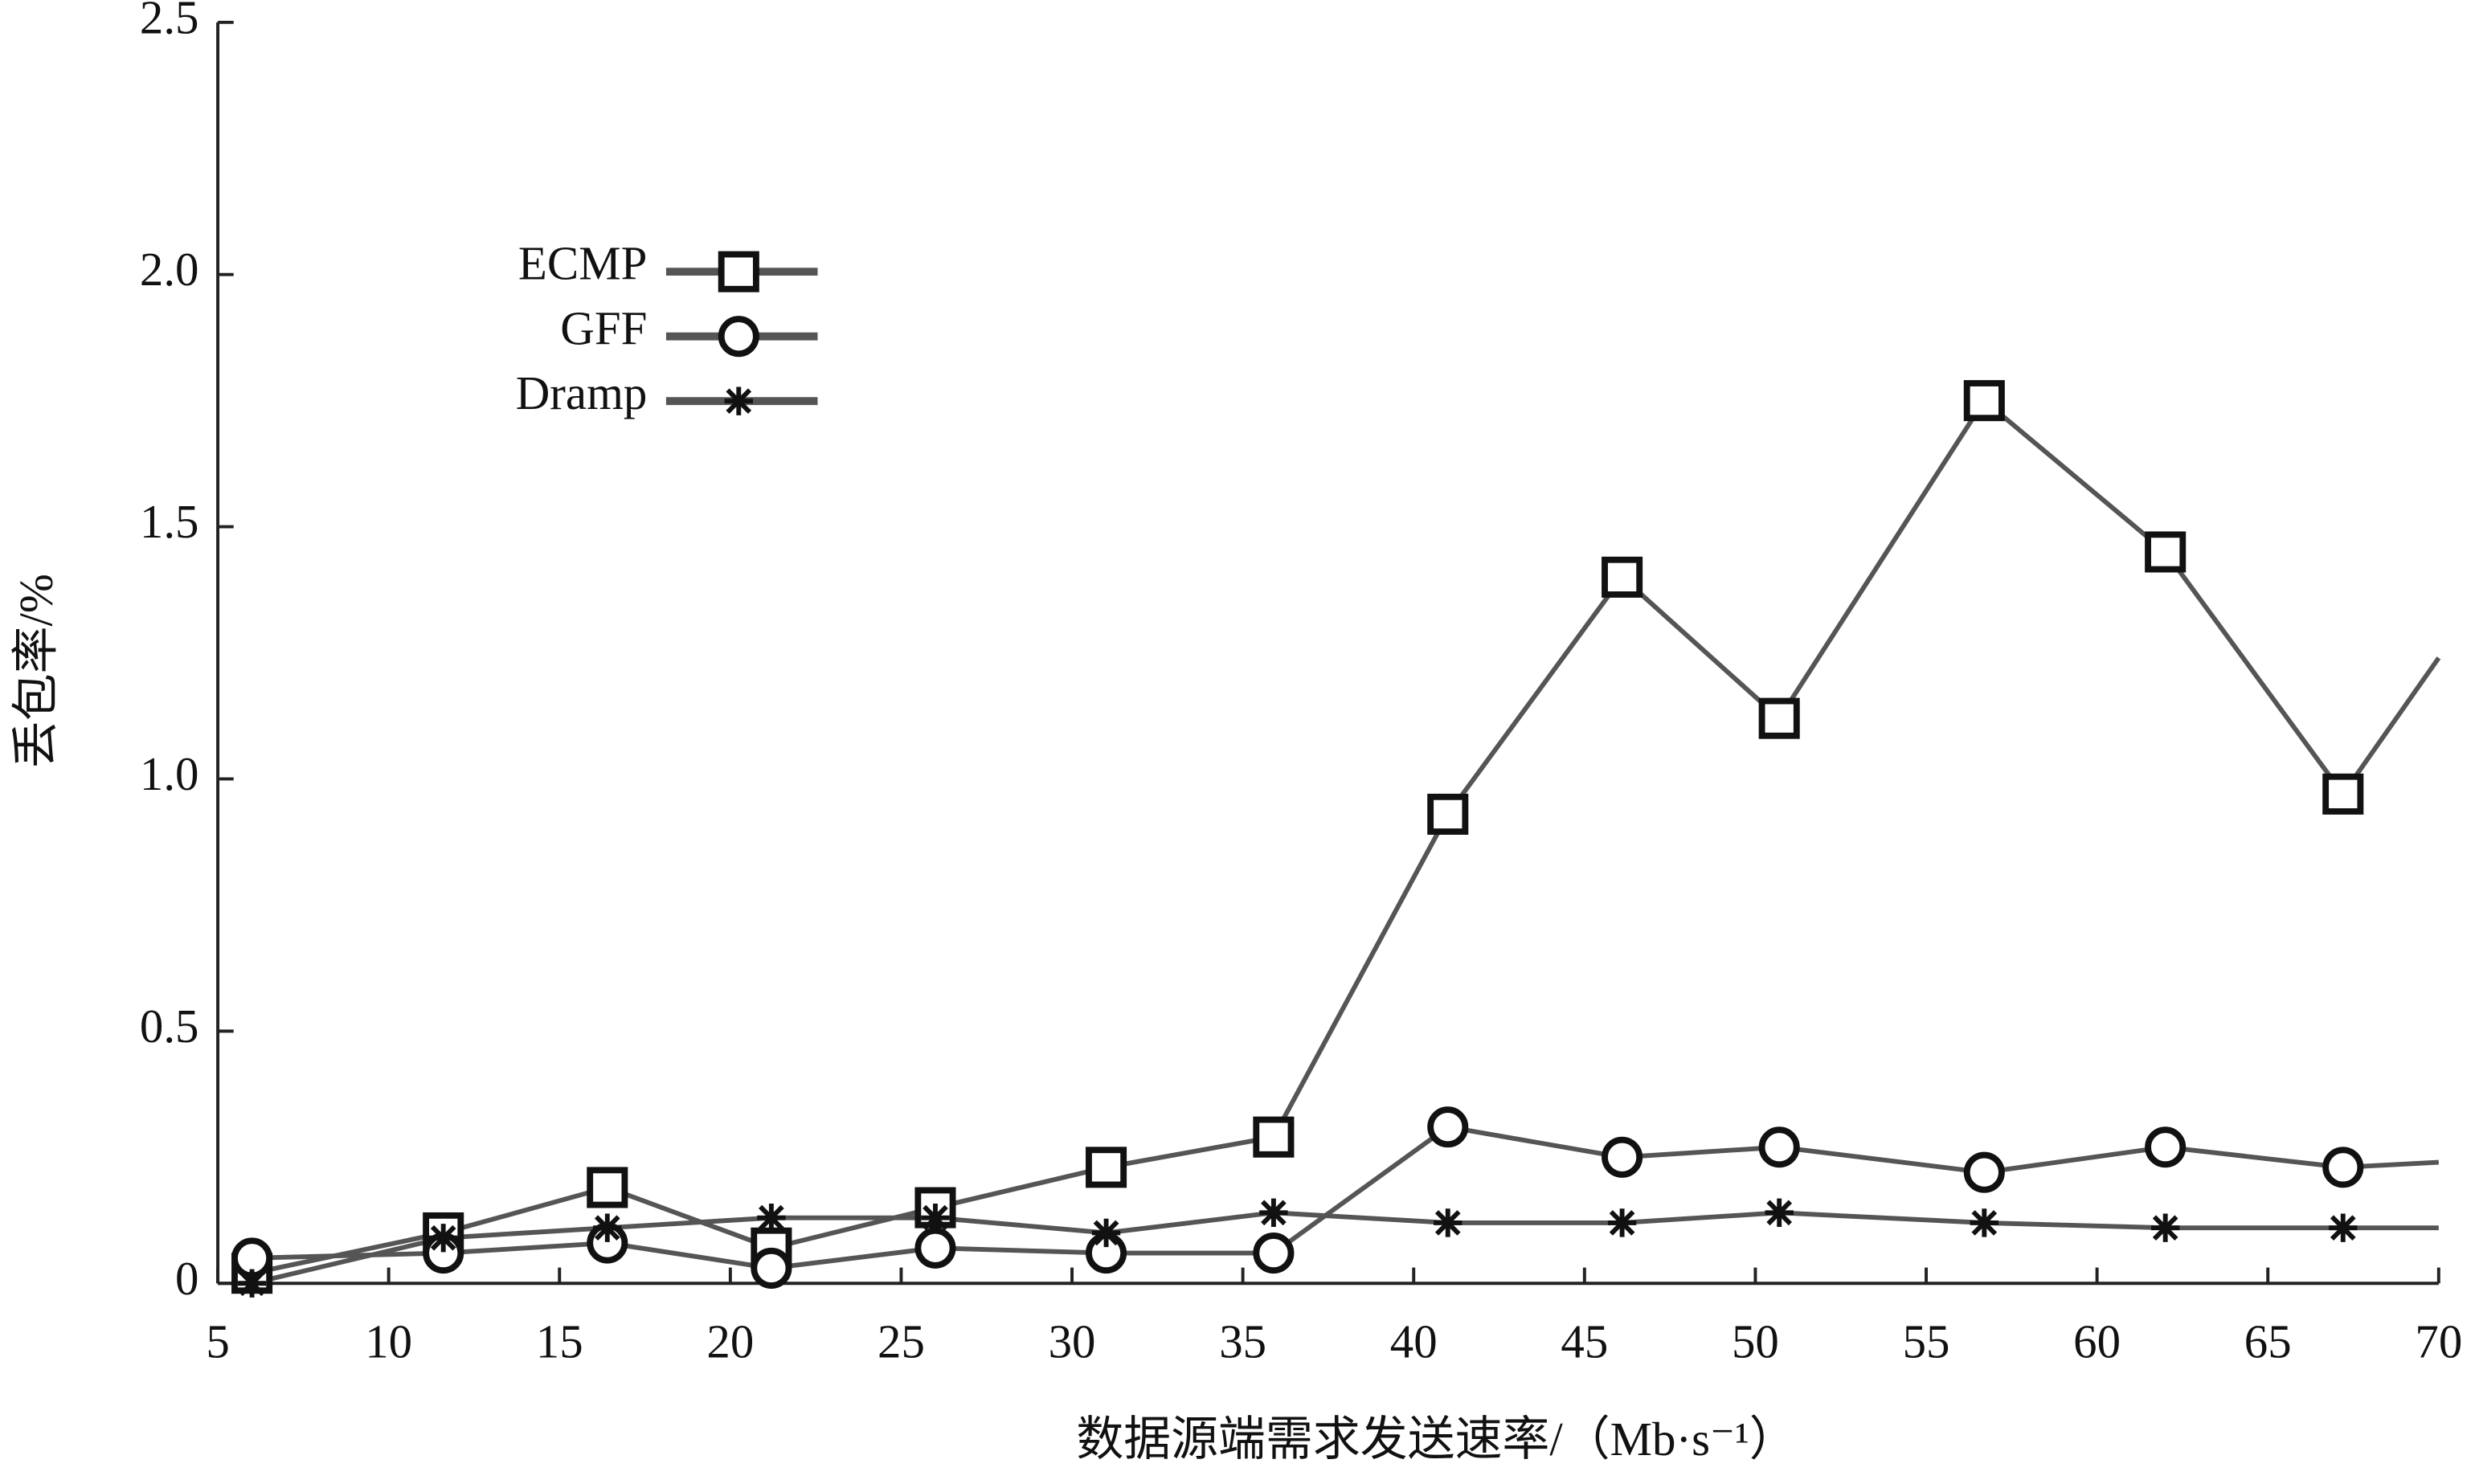 This screenshot has width=2475, height=1484. I want to click on x-tick-label: 35, so click(1242, 1340).